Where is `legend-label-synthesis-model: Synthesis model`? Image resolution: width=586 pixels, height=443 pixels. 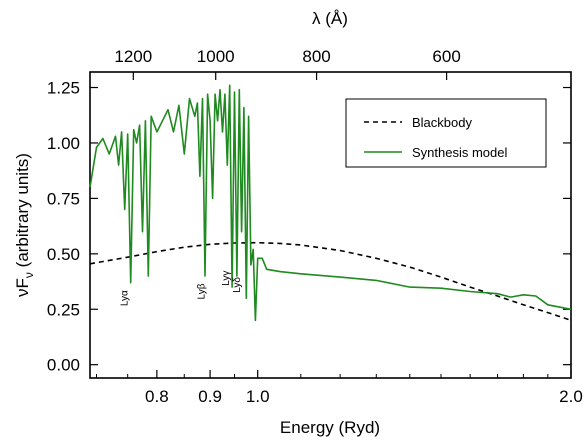
legend-label-synthesis-model: Synthesis model is located at coordinates (459, 152).